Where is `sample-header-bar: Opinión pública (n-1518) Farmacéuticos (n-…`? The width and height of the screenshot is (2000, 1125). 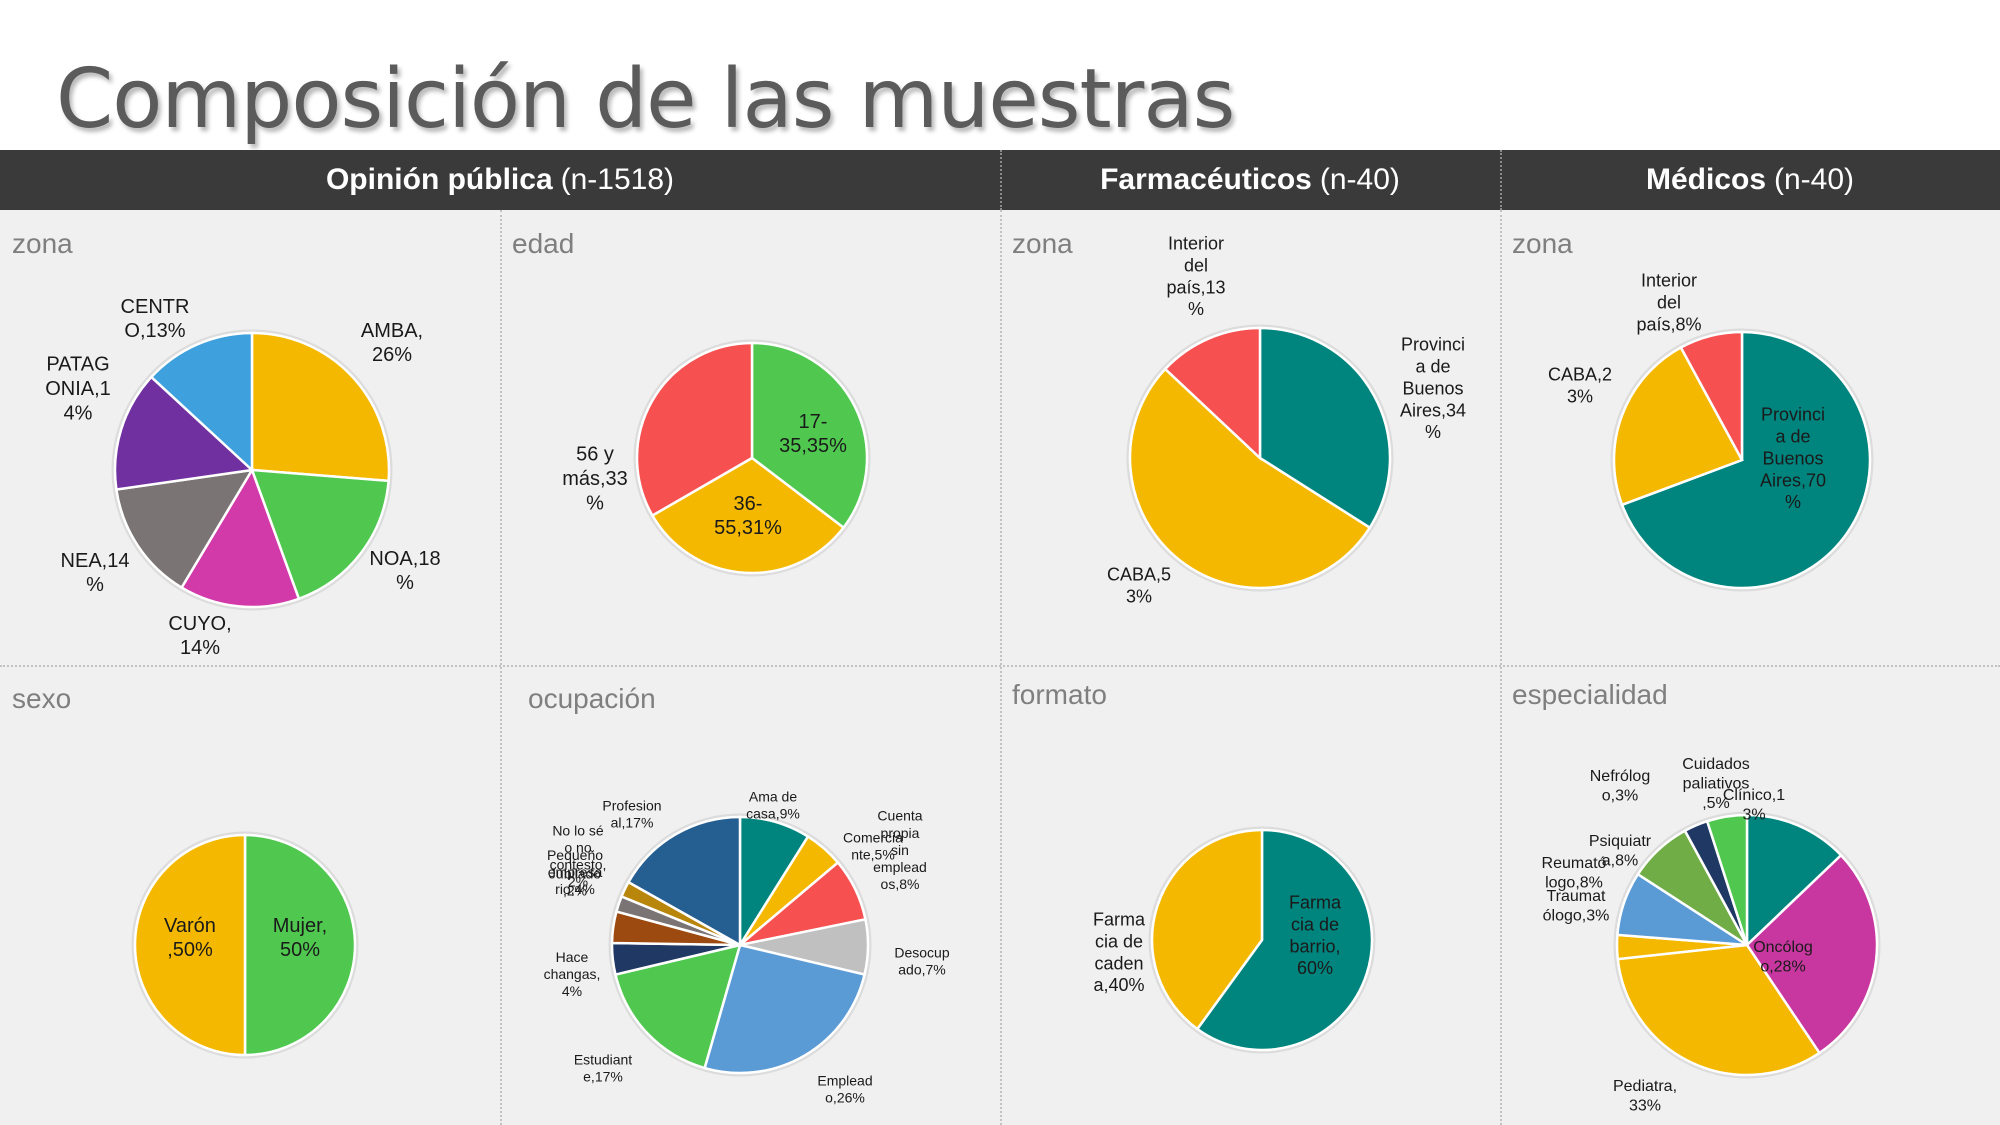
sample-header-bar: Opinión pública (n-1518) Farmacéuticos (n-… is located at coordinates (1000, 180).